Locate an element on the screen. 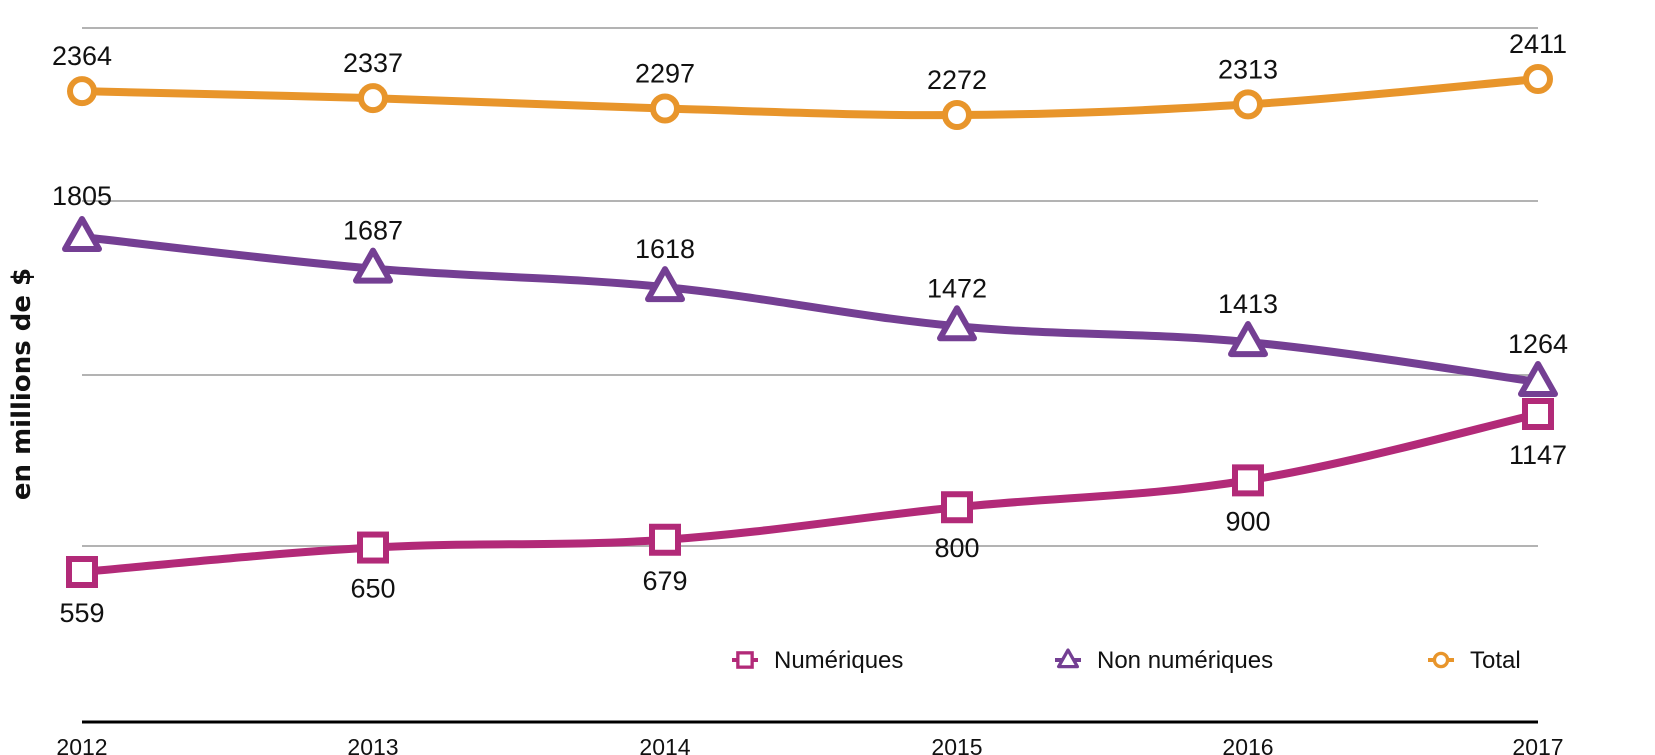 The width and height of the screenshot is (1655, 755). data-label-numeriques: 679 is located at coordinates (664, 581).